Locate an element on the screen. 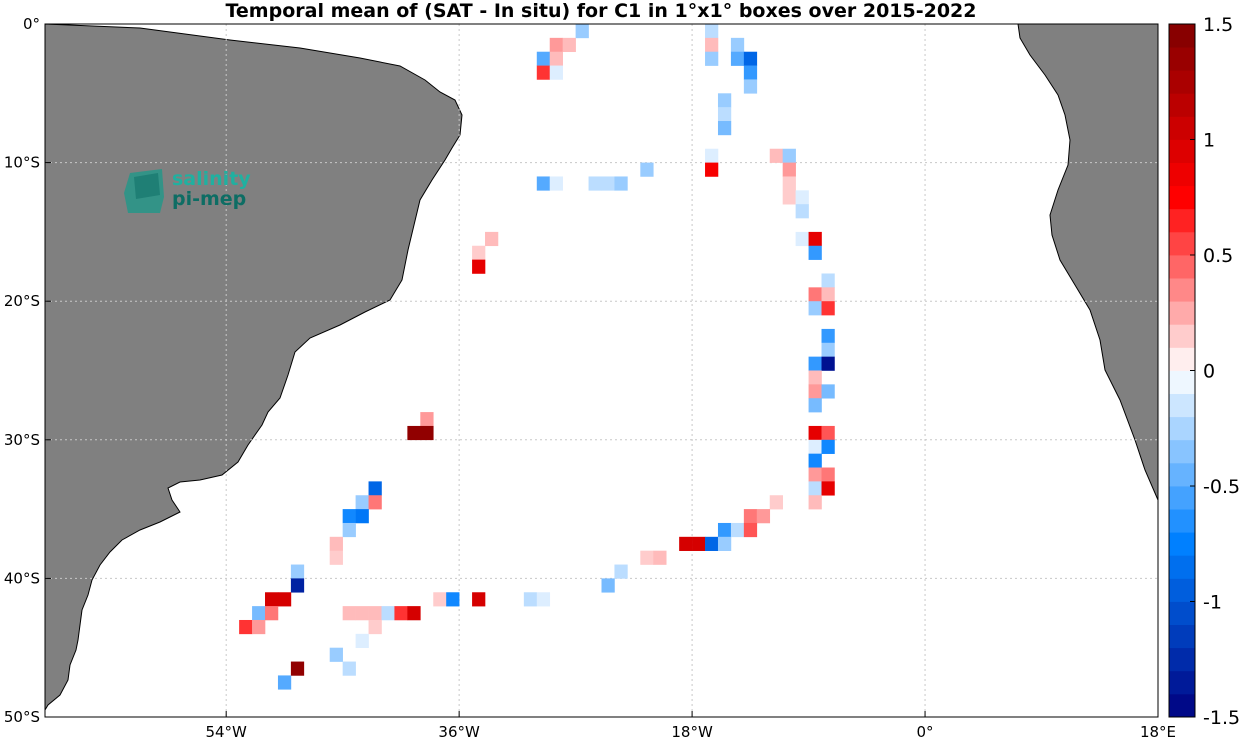 The width and height of the screenshot is (1239, 740). y-tick-label: 20°S is located at coordinates (22, 301).